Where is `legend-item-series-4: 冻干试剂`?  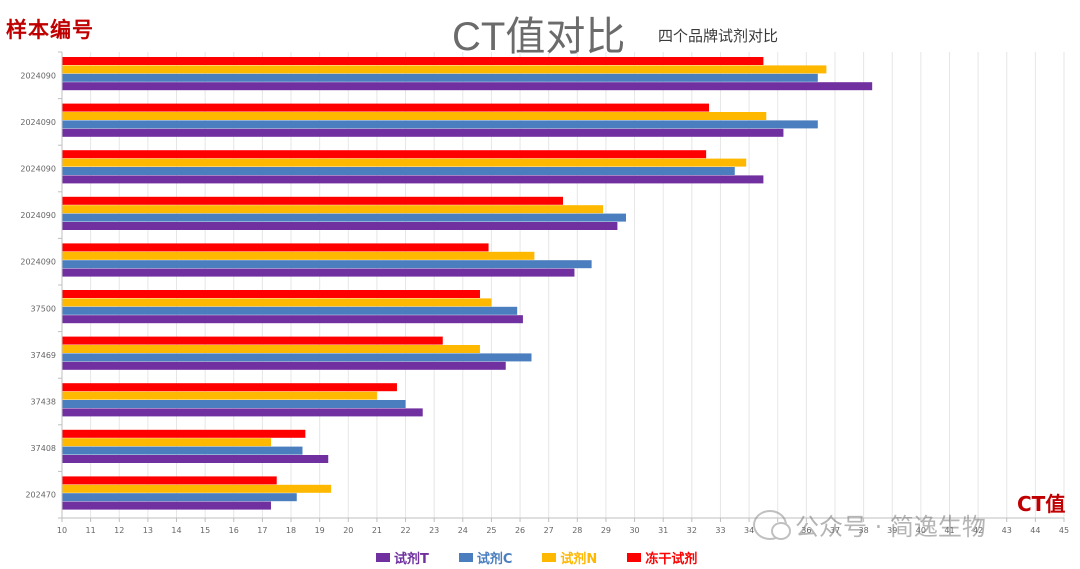 legend-item-series-4: 冻干试剂 is located at coordinates (662, 557).